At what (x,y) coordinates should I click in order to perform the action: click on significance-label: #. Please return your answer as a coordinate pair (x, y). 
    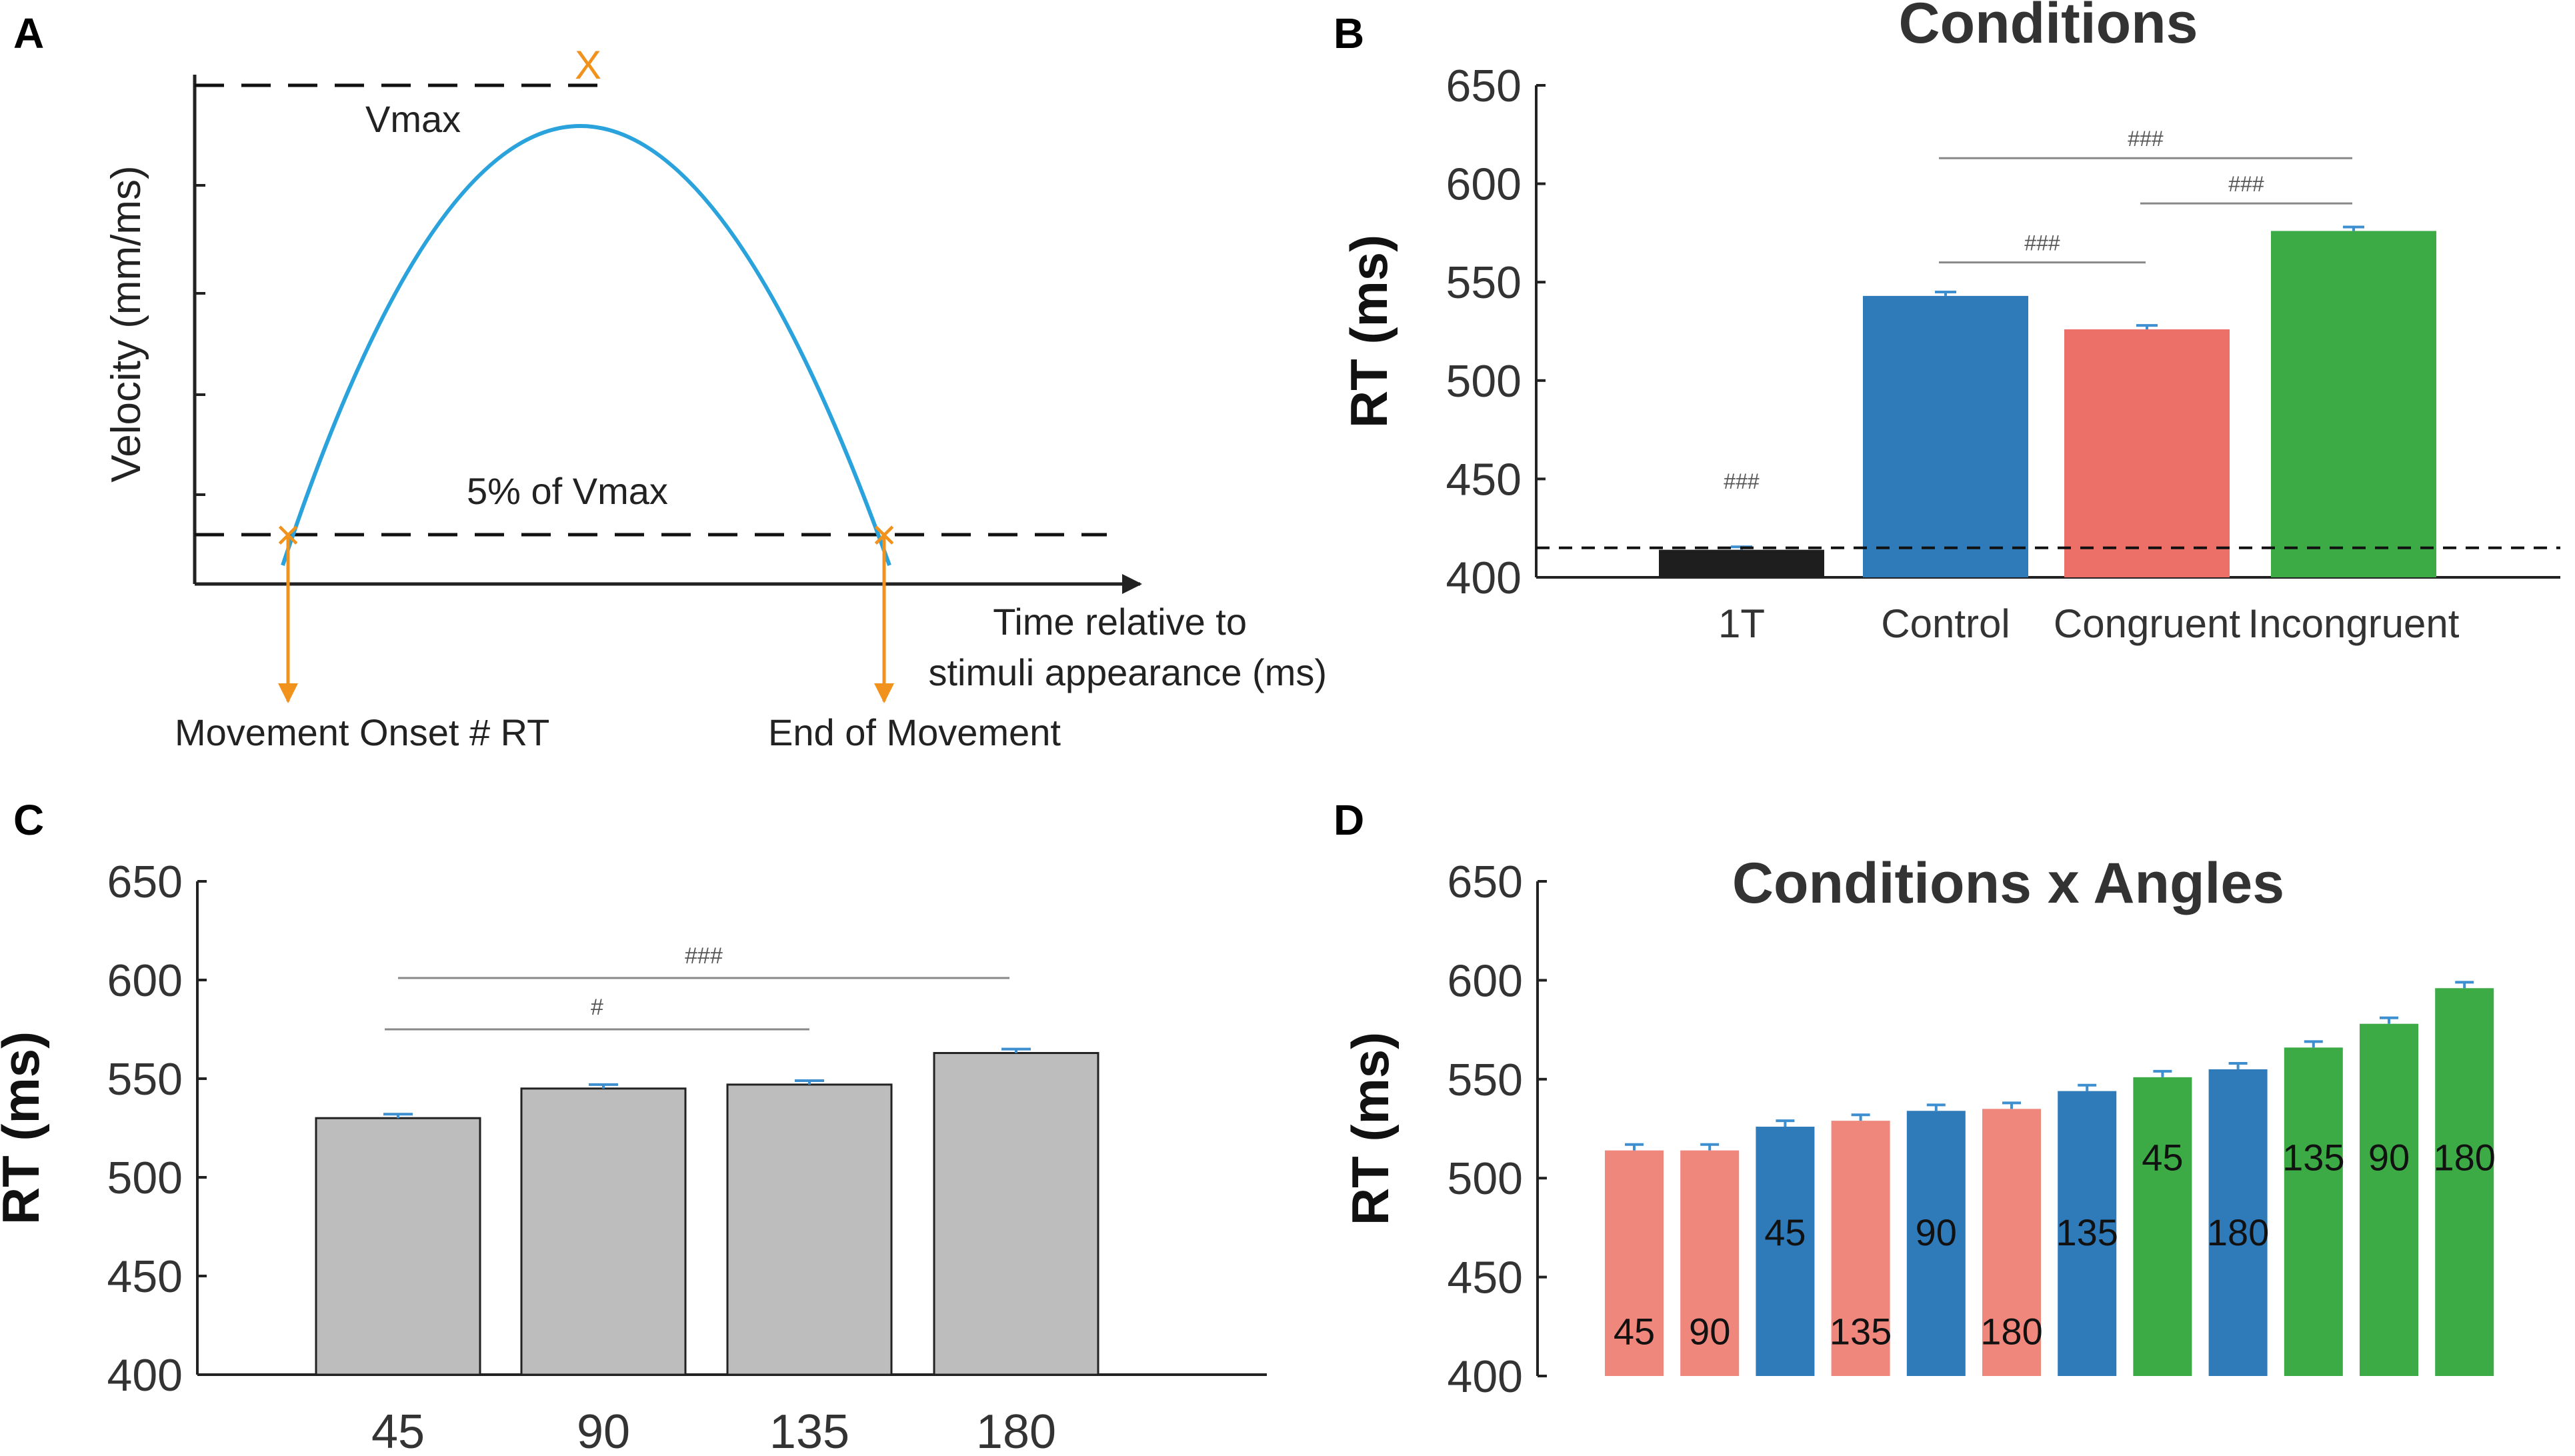
    Looking at the image, I should click on (597, 1007).